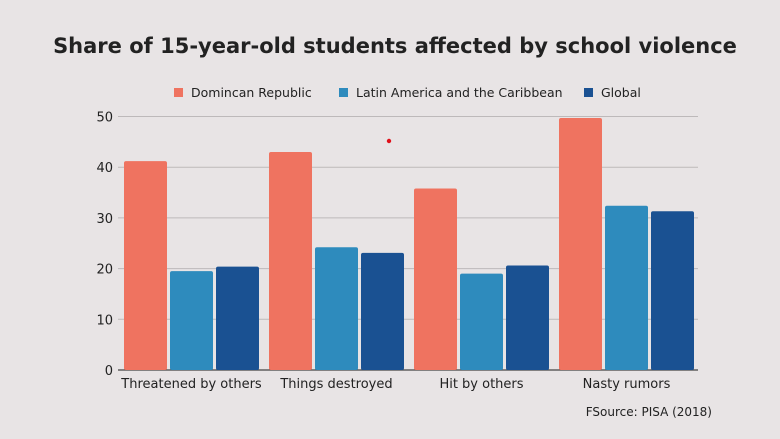 This screenshot has height=439, width=780. Describe the element at coordinates (649, 412) in the screenshot. I see `source-note: FSource: PISA (2018)` at that location.